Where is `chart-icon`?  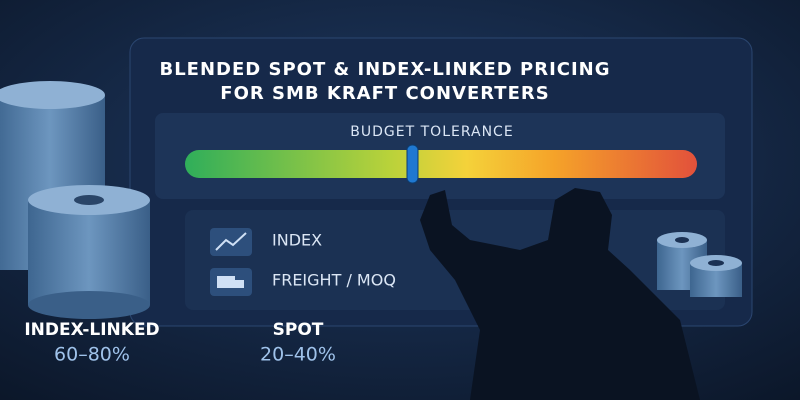 chart-icon is located at coordinates (231, 242).